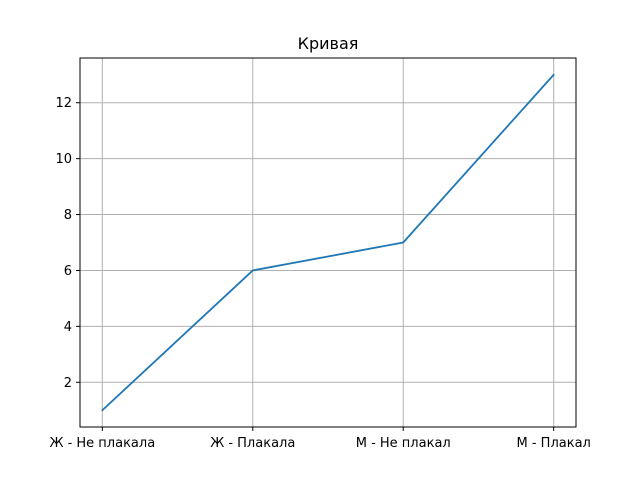 This screenshot has width=640, height=484. What do you see at coordinates (252, 443) in the screenshot?
I see `x-tick-label: Ж - Плакала` at bounding box center [252, 443].